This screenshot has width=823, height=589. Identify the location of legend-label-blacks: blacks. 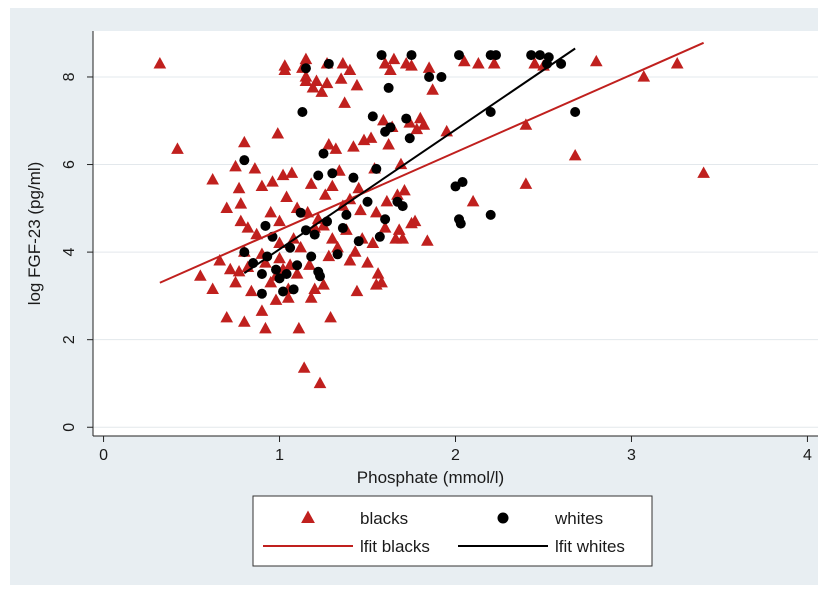
(384, 518).